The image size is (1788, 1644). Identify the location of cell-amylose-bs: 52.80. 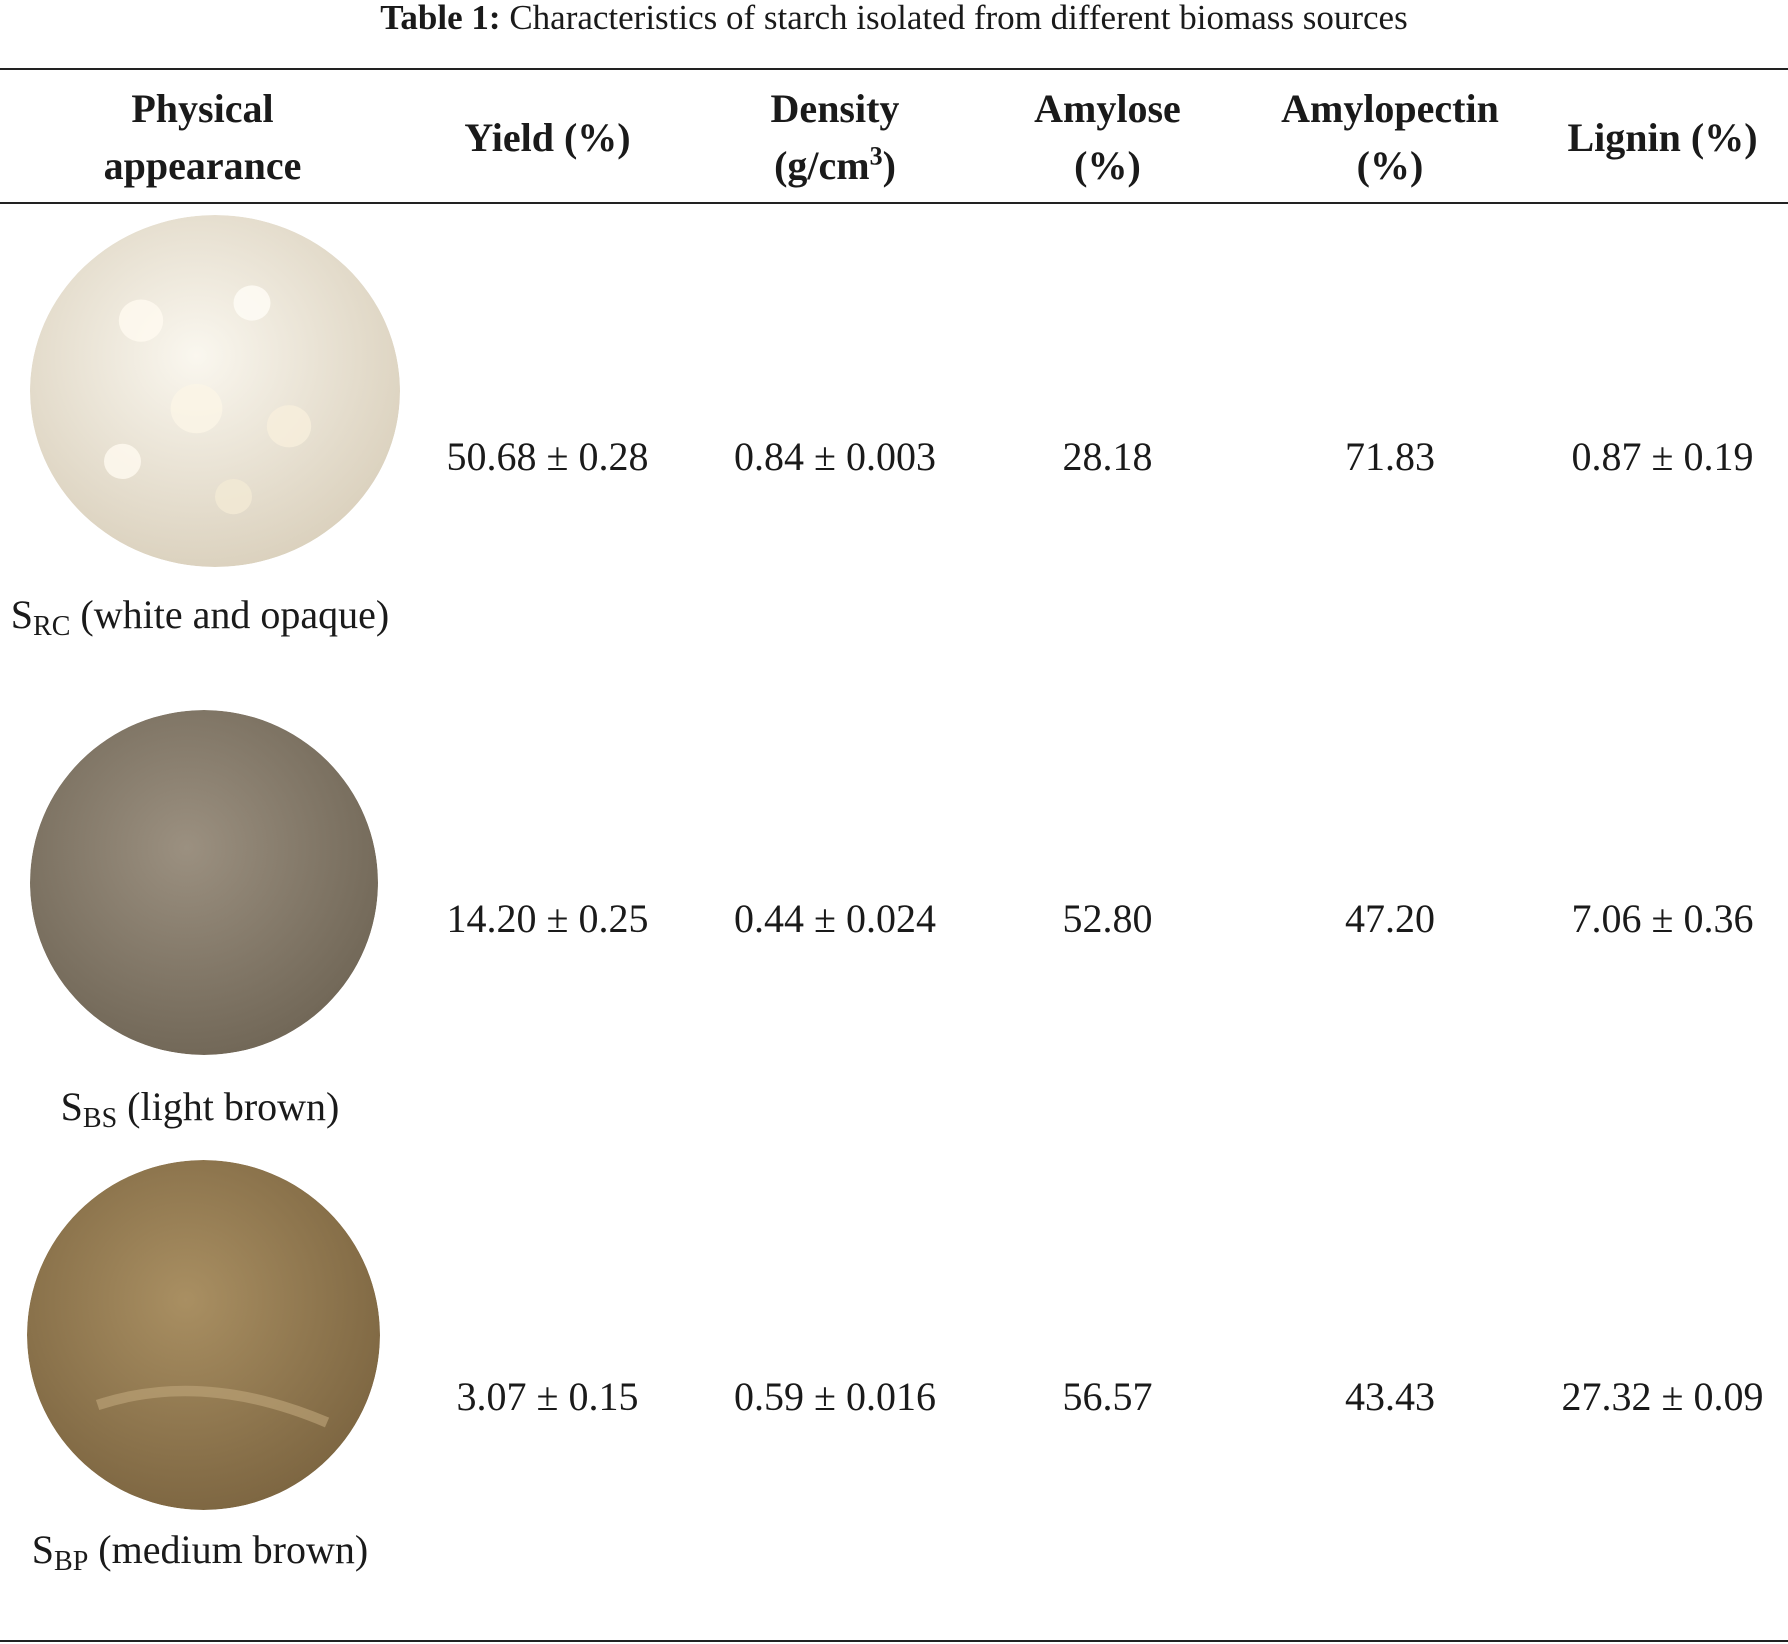
(1107, 918).